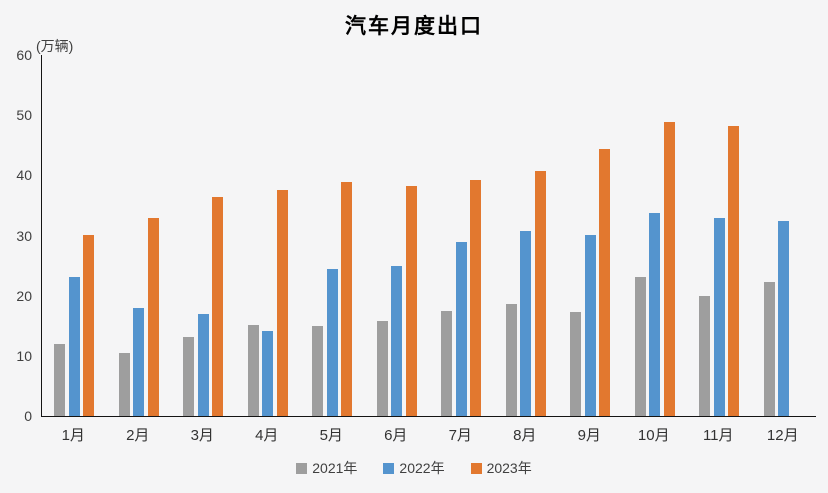 Image resolution: width=828 pixels, height=493 pixels. I want to click on bar-2023年-9月, so click(605, 282).